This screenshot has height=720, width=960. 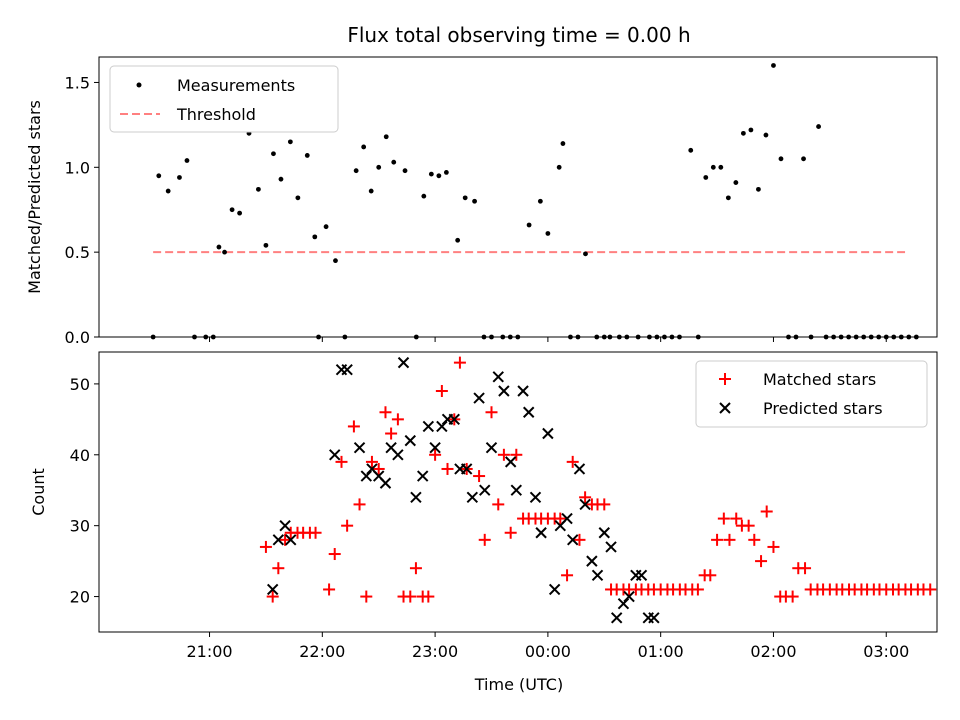 What do you see at coordinates (80, 455) in the screenshot?
I see `bottom-y-tick-label: 40` at bounding box center [80, 455].